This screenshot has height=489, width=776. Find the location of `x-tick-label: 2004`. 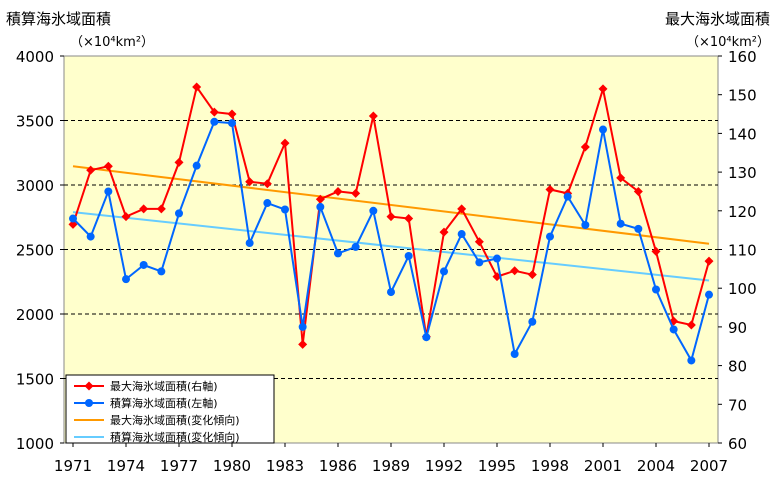

x-tick-label: 2004 is located at coordinates (656, 466).